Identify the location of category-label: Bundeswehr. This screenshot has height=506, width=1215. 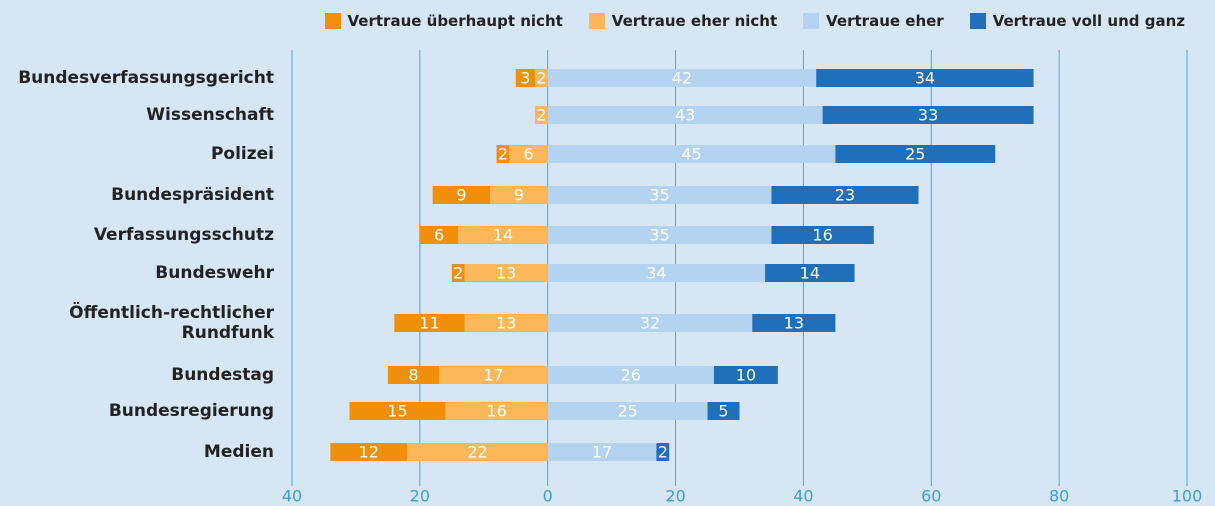
(214, 273).